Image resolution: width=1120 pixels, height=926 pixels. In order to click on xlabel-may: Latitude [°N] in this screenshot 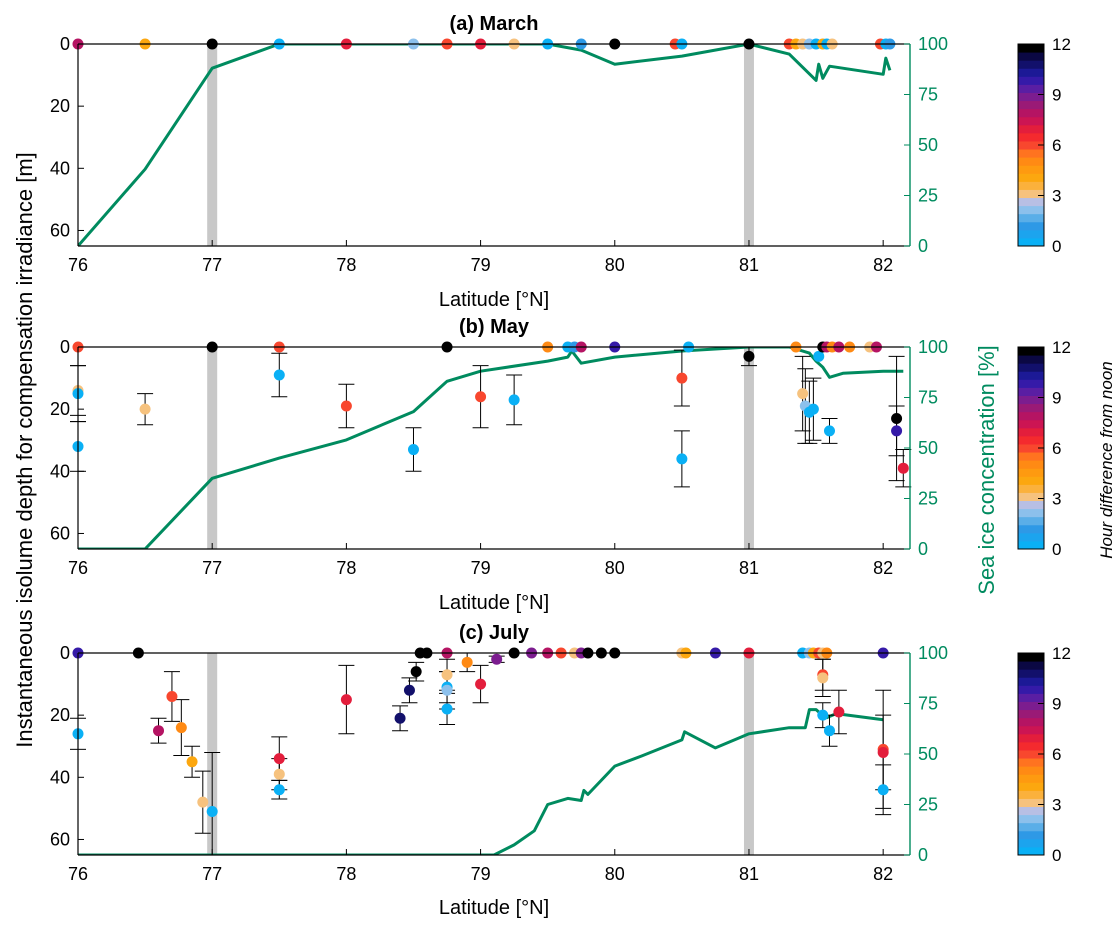, I will do `click(494, 603)`.